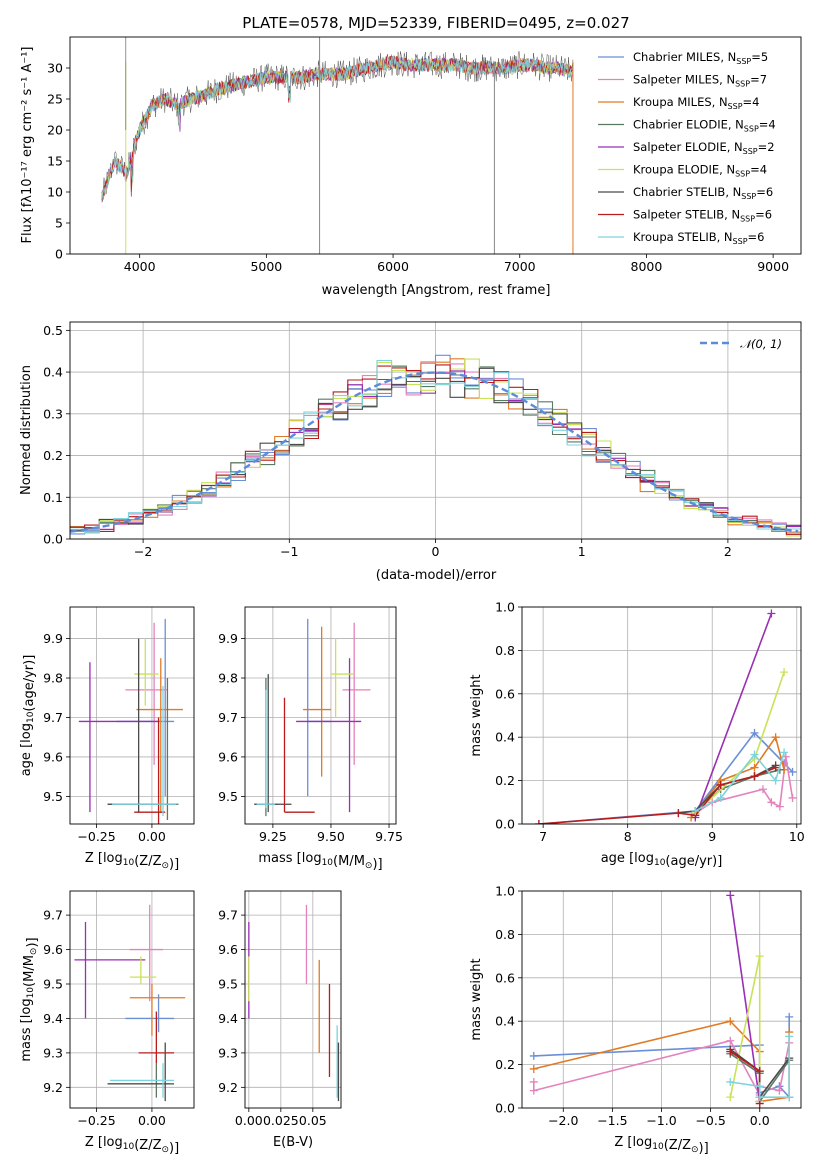 The height and width of the screenshot is (1170, 819). I want to click on x-tick-label: 2, so click(728, 551).